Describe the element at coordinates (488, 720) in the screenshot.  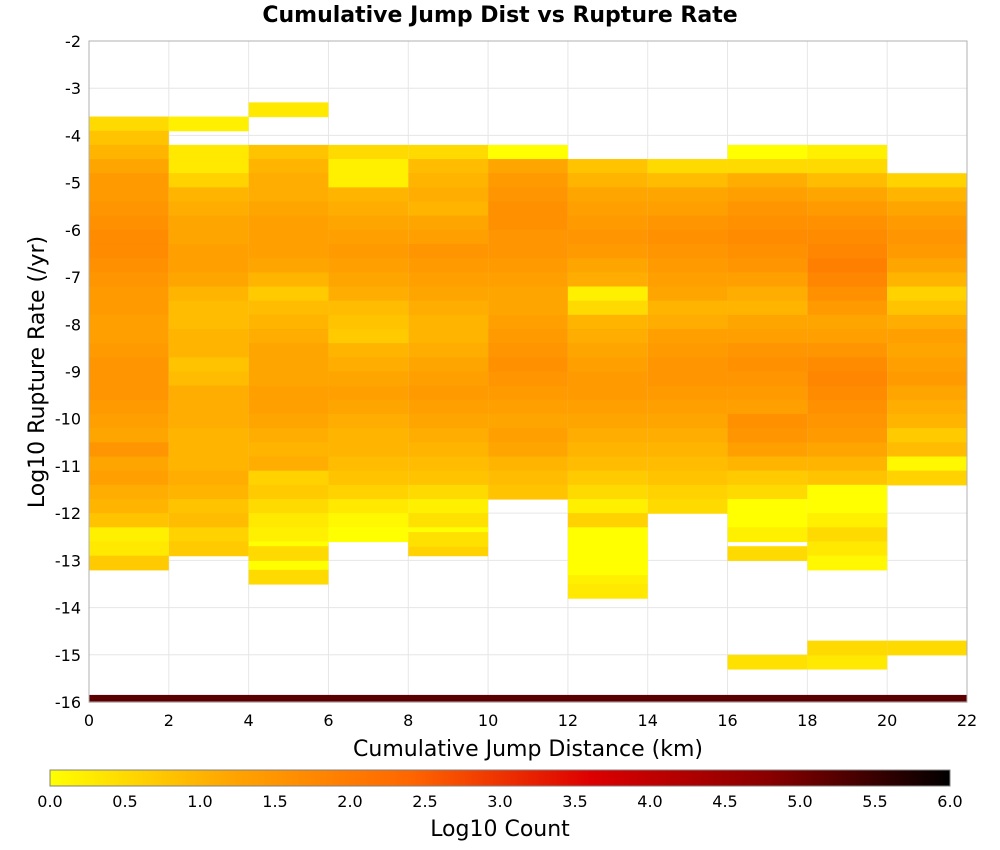
I see `x-tick-label: 10` at that location.